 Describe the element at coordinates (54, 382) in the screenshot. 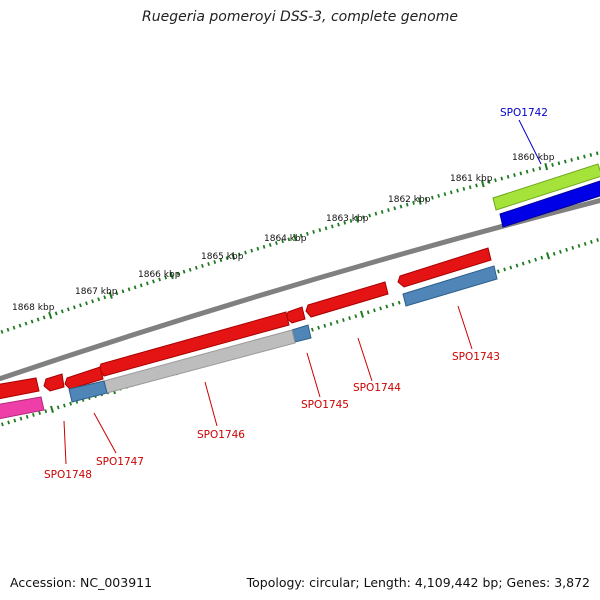

I see `gene-small-red` at that location.